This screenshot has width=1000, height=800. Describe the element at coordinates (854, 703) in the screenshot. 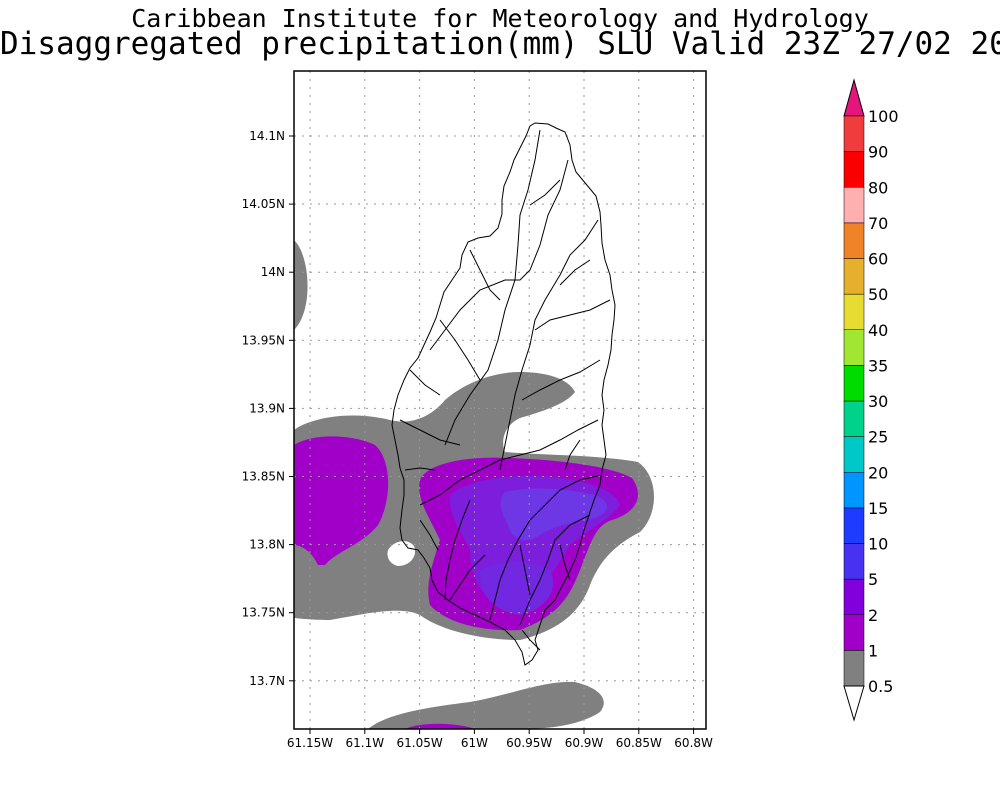

I see `colorbar-under-triangle` at that location.